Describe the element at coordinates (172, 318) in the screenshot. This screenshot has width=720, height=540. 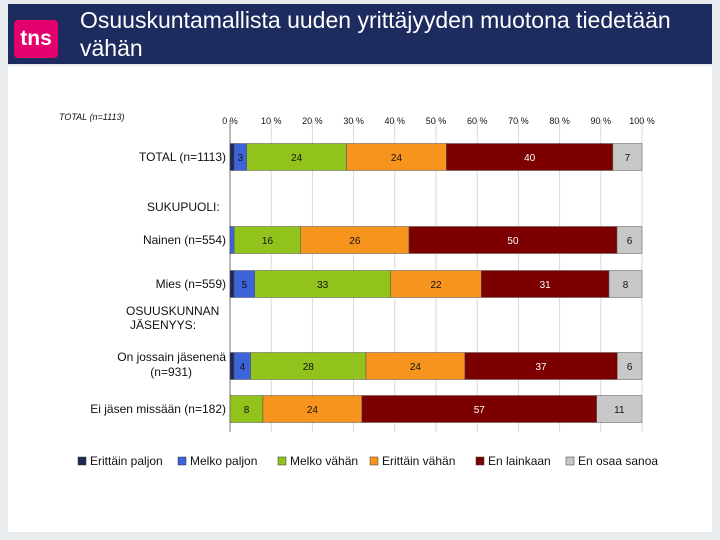
I see `row-heading: OSUUSKUNNAN JÄSENYYS:` at that location.